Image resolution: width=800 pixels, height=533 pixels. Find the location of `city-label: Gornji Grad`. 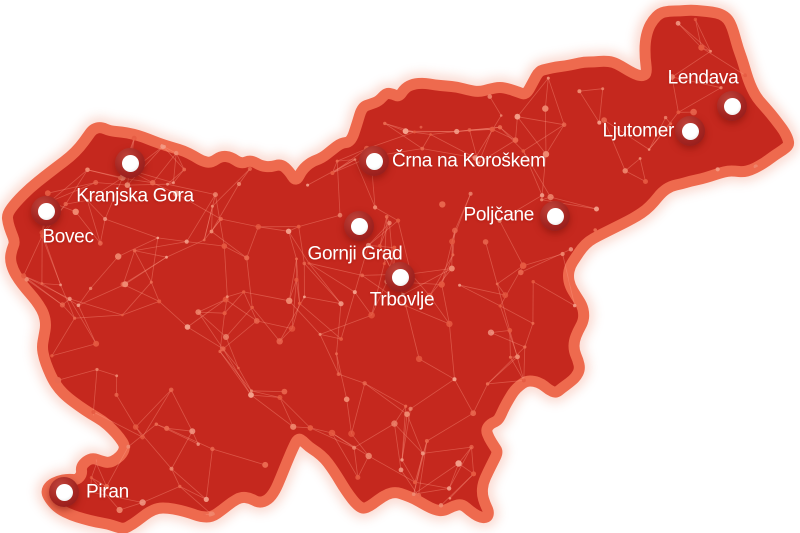

city-label: Gornji Grad is located at coordinates (355, 254).